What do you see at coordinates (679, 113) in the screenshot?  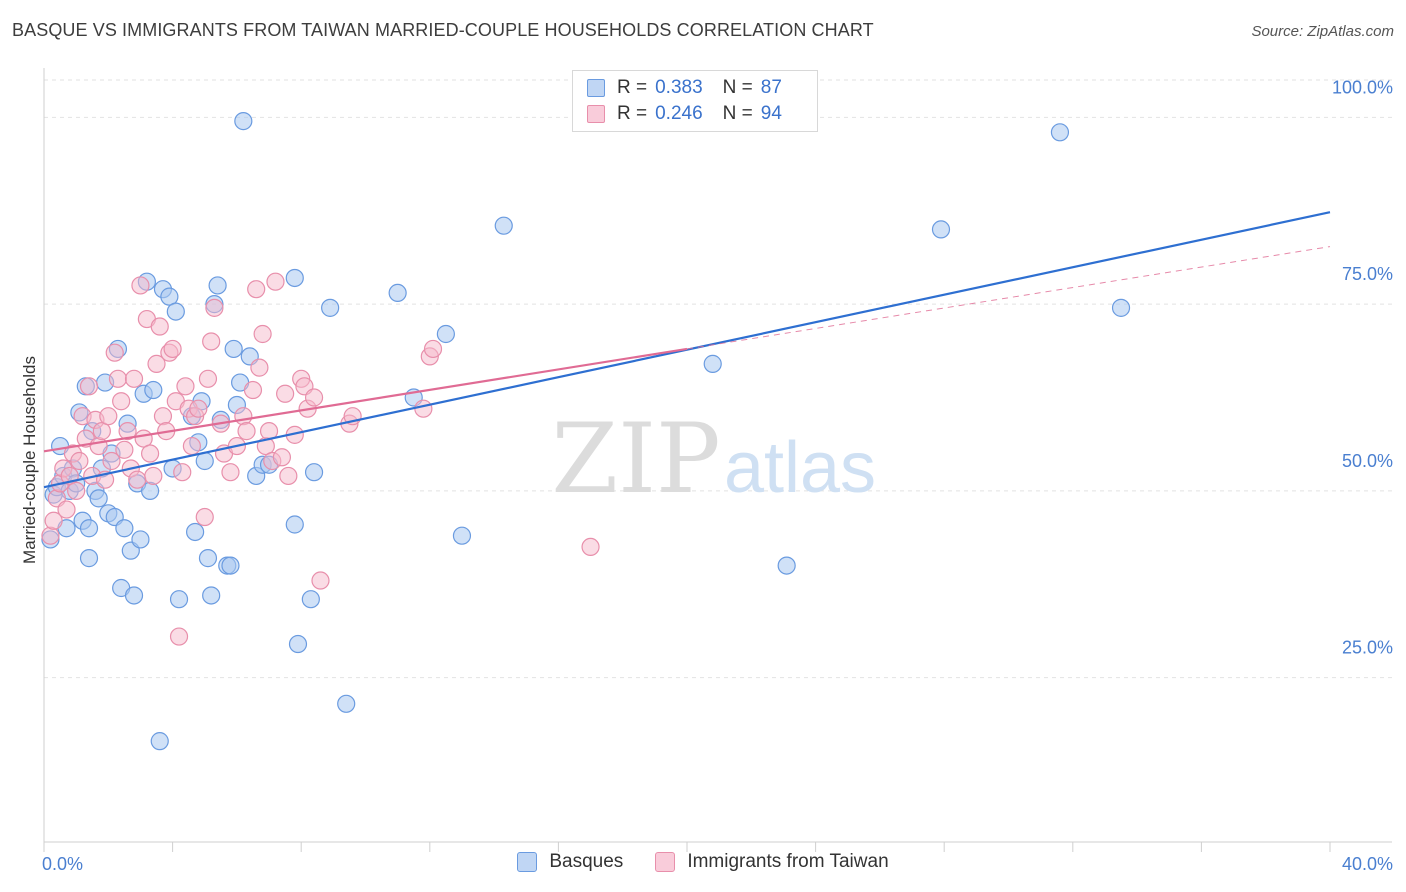 I see `legend-r-value: 0.246` at bounding box center [679, 113].